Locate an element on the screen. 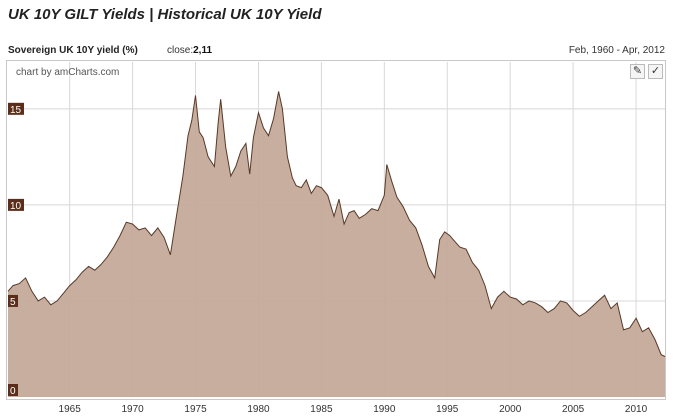 Image resolution: width=675 pixels, height=418 pixels. x-tick-label: 1980 is located at coordinates (258, 409).